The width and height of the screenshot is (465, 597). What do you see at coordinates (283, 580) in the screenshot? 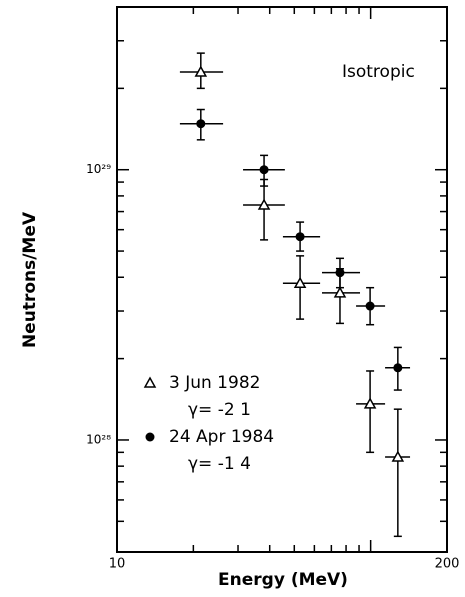
I see `x-axis-label: Energy (MeV)` at bounding box center [283, 580].